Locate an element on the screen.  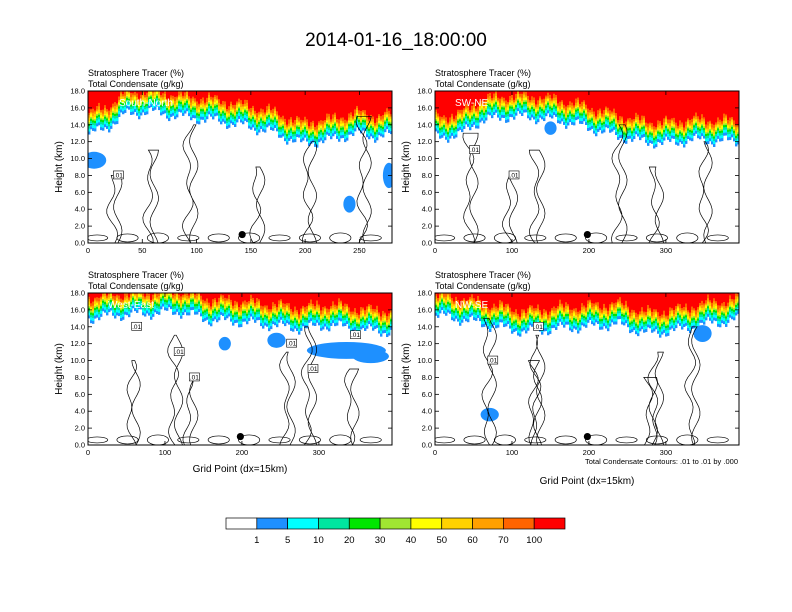
tracer-field is located at coordinates (240, 328).